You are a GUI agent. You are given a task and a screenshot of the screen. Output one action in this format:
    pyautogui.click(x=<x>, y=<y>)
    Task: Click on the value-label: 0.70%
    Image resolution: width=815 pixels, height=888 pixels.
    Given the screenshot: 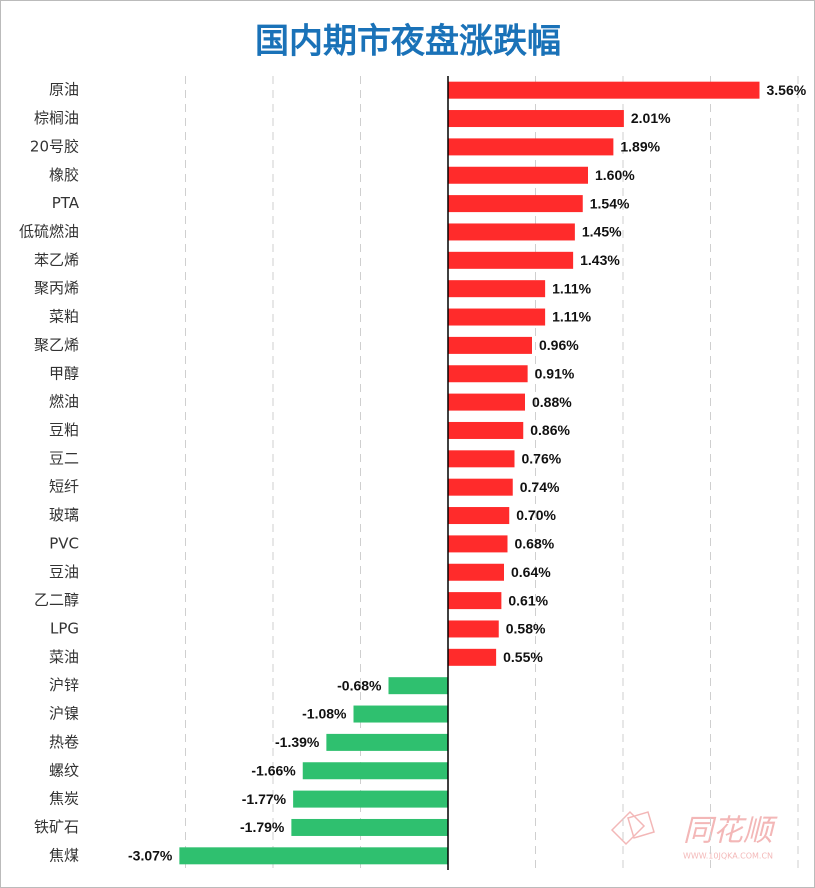 What is the action you would take?
    pyautogui.click(x=536, y=515)
    